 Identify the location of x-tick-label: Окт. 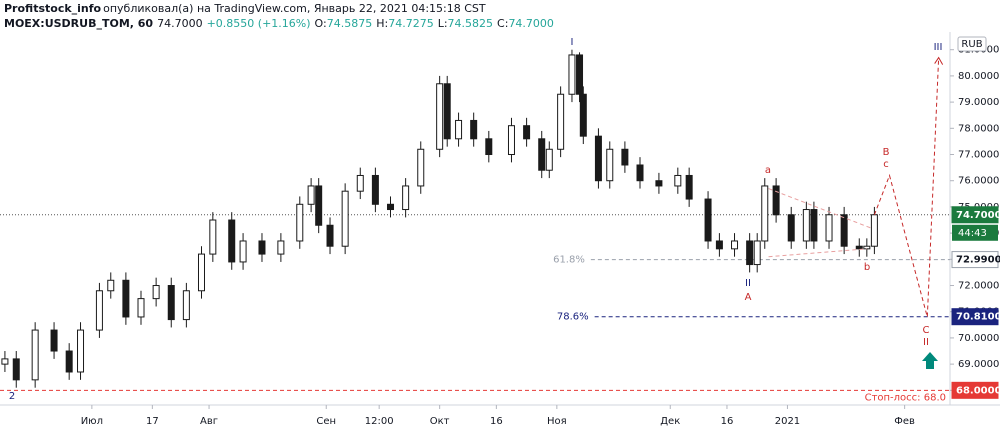
(440, 421).